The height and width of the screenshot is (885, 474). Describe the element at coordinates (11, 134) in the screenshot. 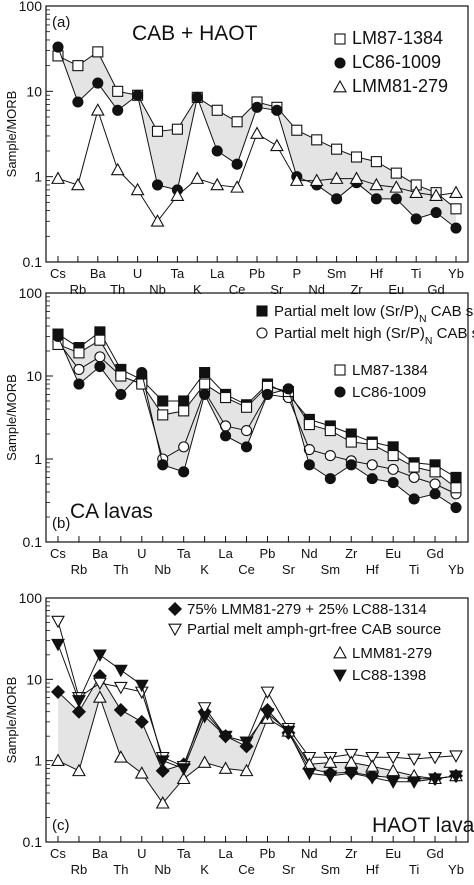

I see `y-axis-label: Sample/MORB` at that location.